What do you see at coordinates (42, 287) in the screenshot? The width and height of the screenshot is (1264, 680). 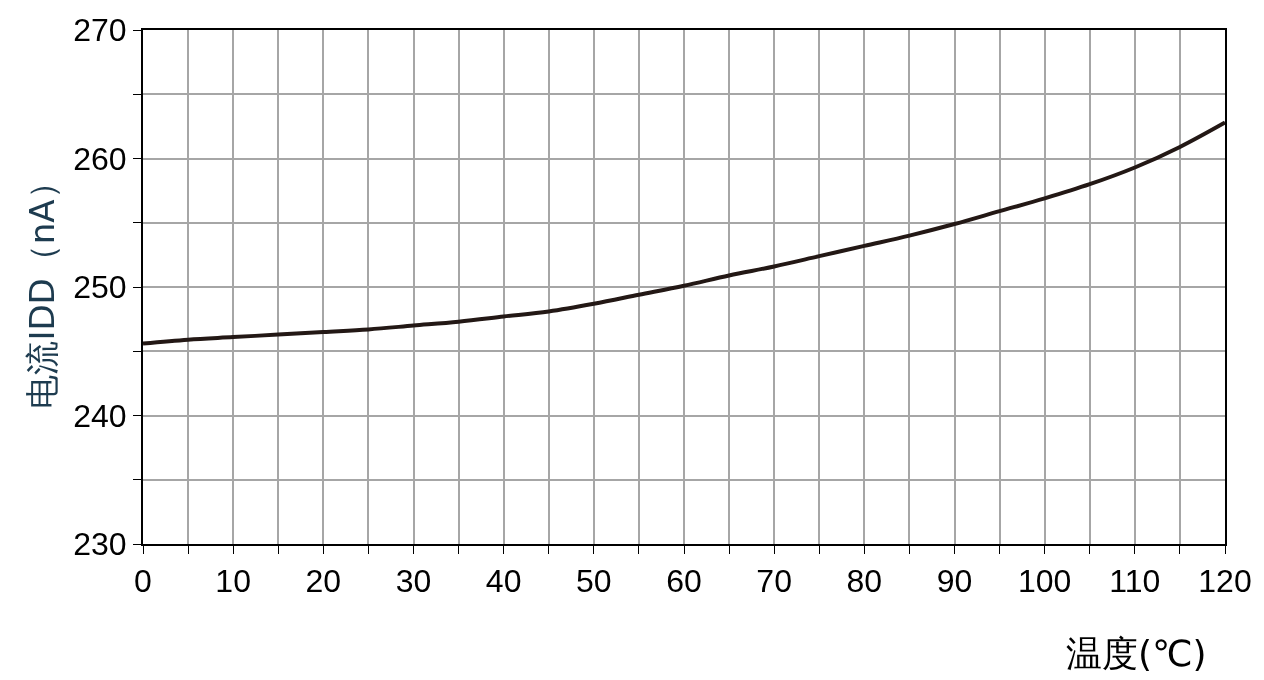 I see `y-axis-title: 电流IDD（nA）` at bounding box center [42, 287].